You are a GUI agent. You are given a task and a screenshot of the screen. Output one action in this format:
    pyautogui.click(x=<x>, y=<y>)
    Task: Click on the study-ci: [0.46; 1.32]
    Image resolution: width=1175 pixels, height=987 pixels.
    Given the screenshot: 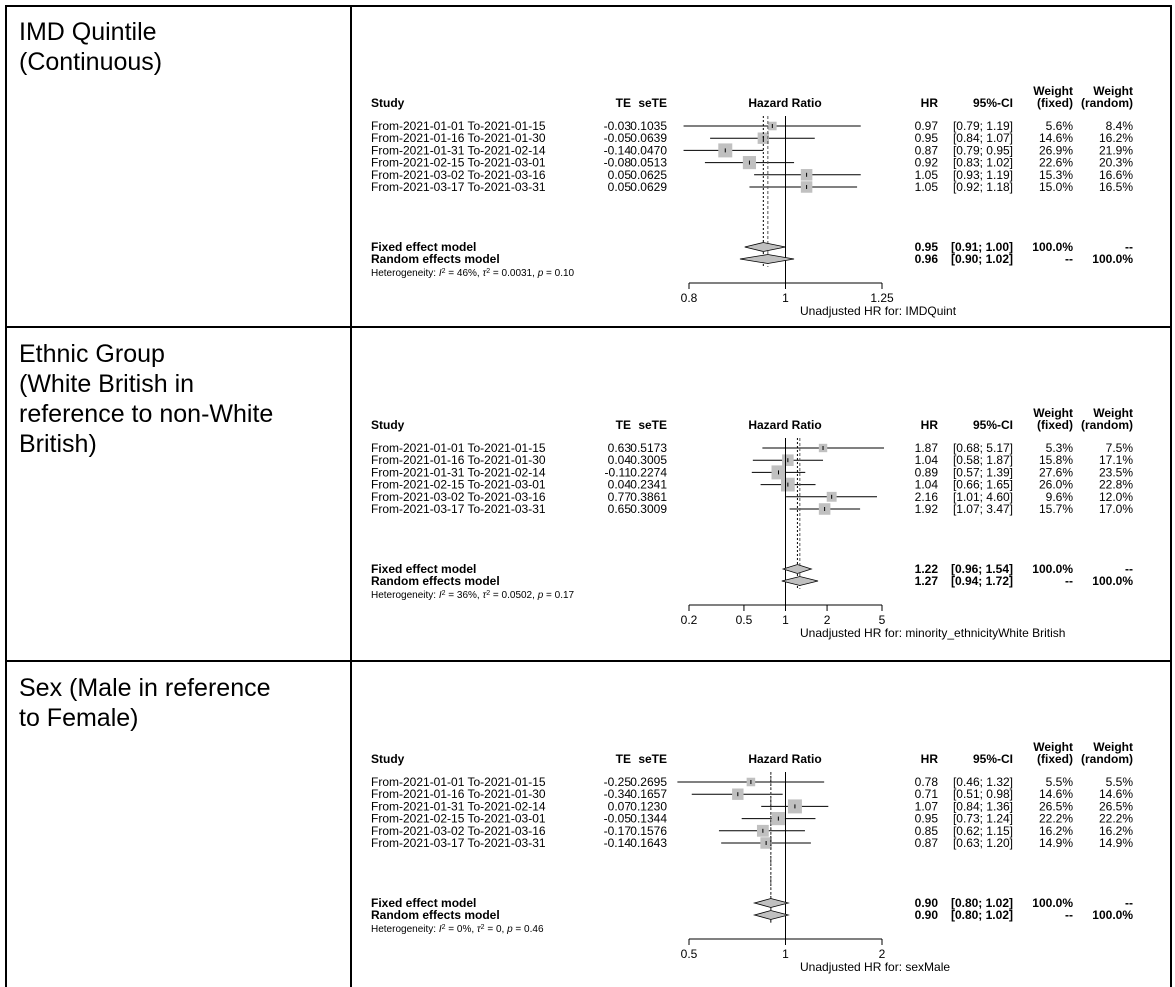 What is the action you would take?
    pyautogui.click(x=983, y=782)
    